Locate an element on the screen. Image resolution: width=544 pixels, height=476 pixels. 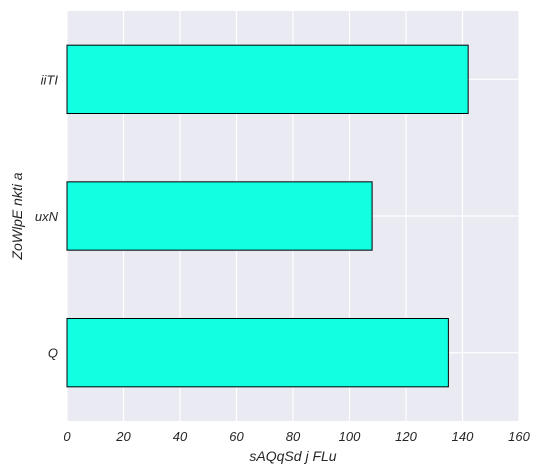
x-tick-label: 60 is located at coordinates (236, 436).